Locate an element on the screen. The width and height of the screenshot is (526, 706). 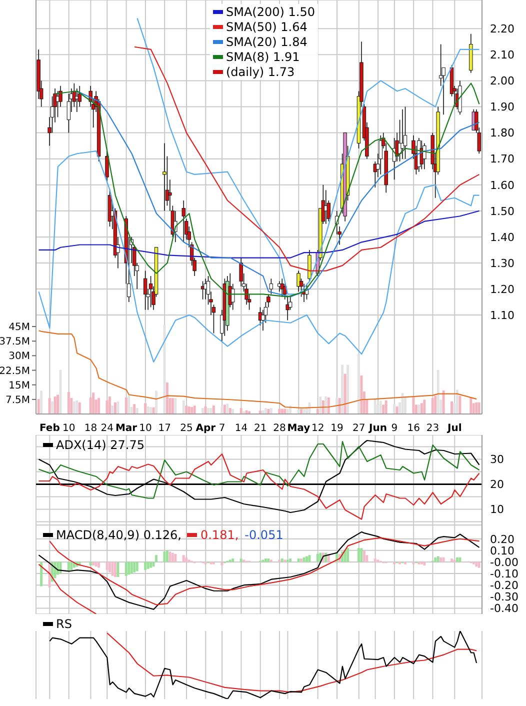
y2-tick-label: 15M is located at coordinates (19, 386).